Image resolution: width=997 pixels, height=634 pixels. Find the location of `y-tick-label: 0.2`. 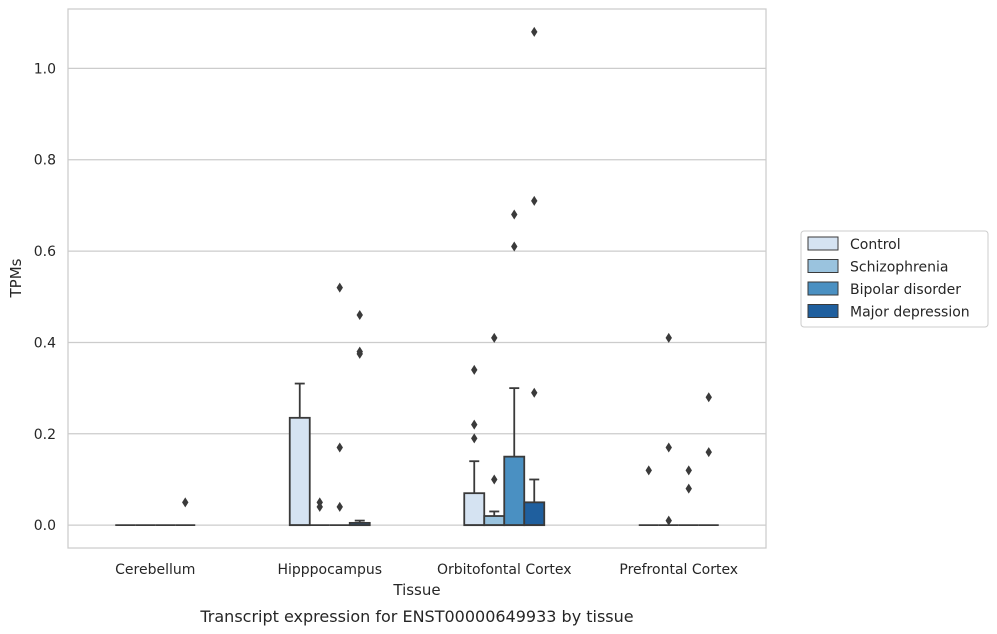

y-tick-label: 0.2 is located at coordinates (45, 435).